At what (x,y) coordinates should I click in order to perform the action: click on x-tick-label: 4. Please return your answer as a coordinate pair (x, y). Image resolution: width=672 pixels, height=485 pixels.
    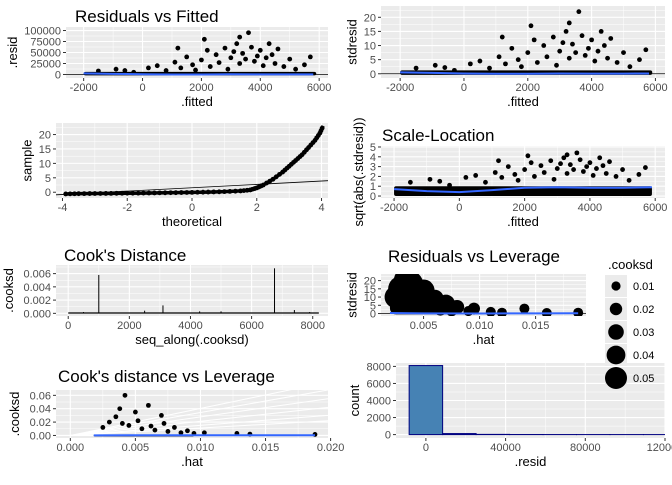
    Looking at the image, I should click on (321, 208).